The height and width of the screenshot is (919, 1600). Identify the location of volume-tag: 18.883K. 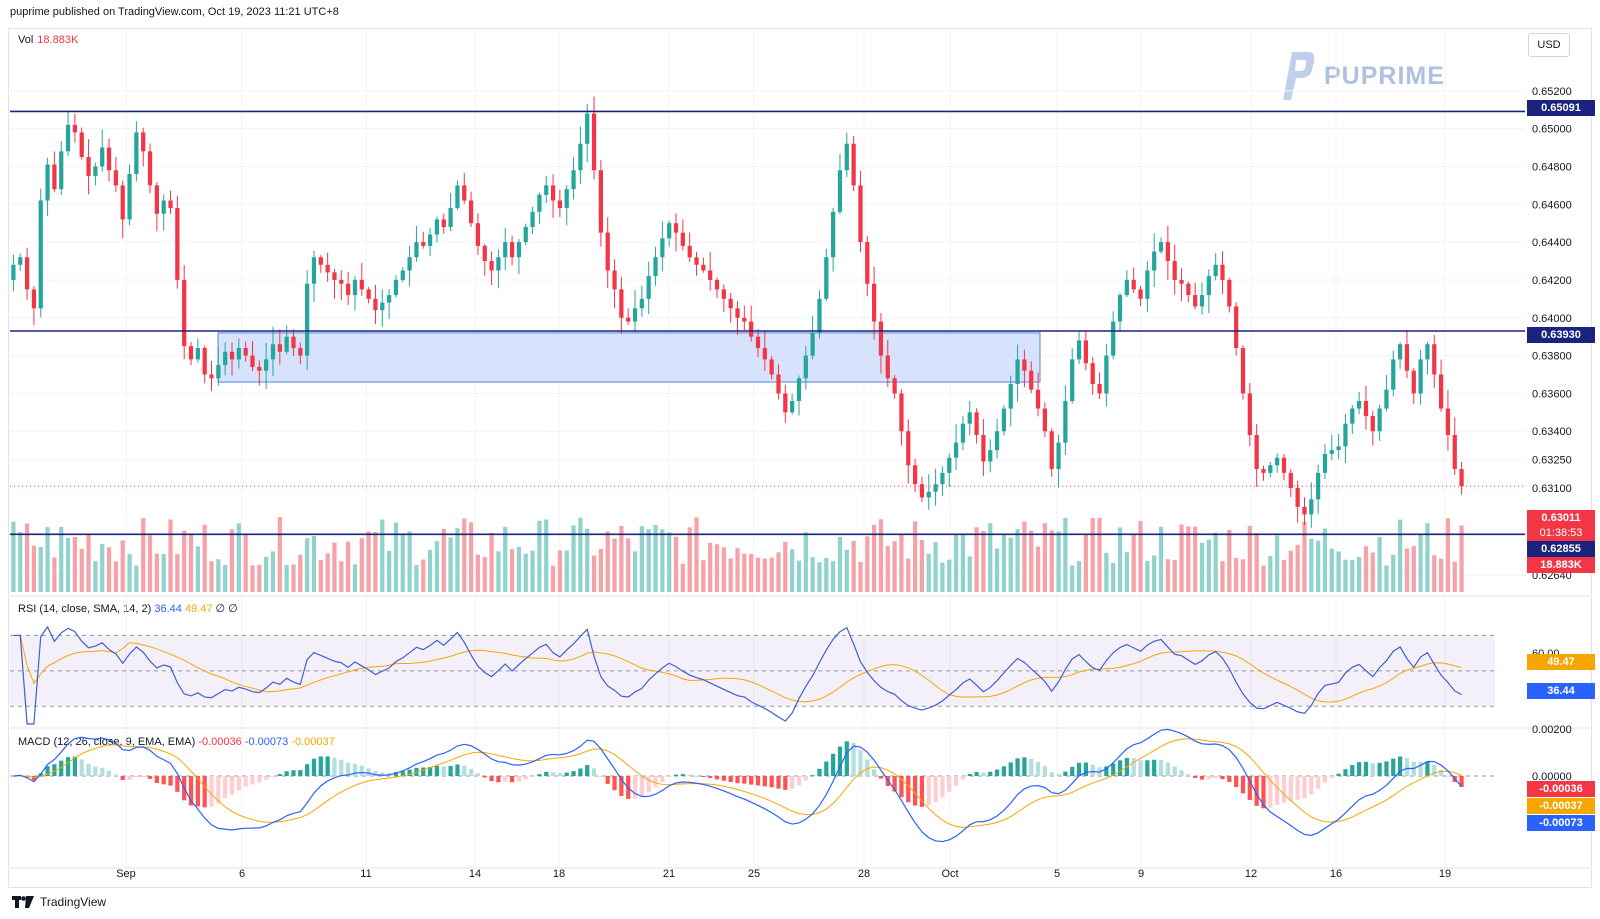
(1561, 565).